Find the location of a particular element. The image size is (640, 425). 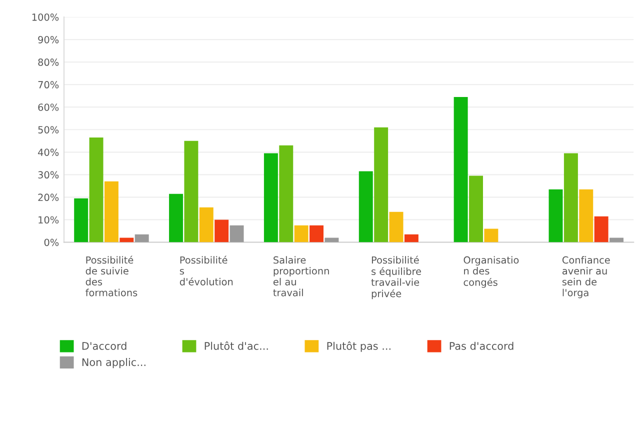

x-tick-label: Possibilité de suivie des formations is located at coordinates (112, 276).